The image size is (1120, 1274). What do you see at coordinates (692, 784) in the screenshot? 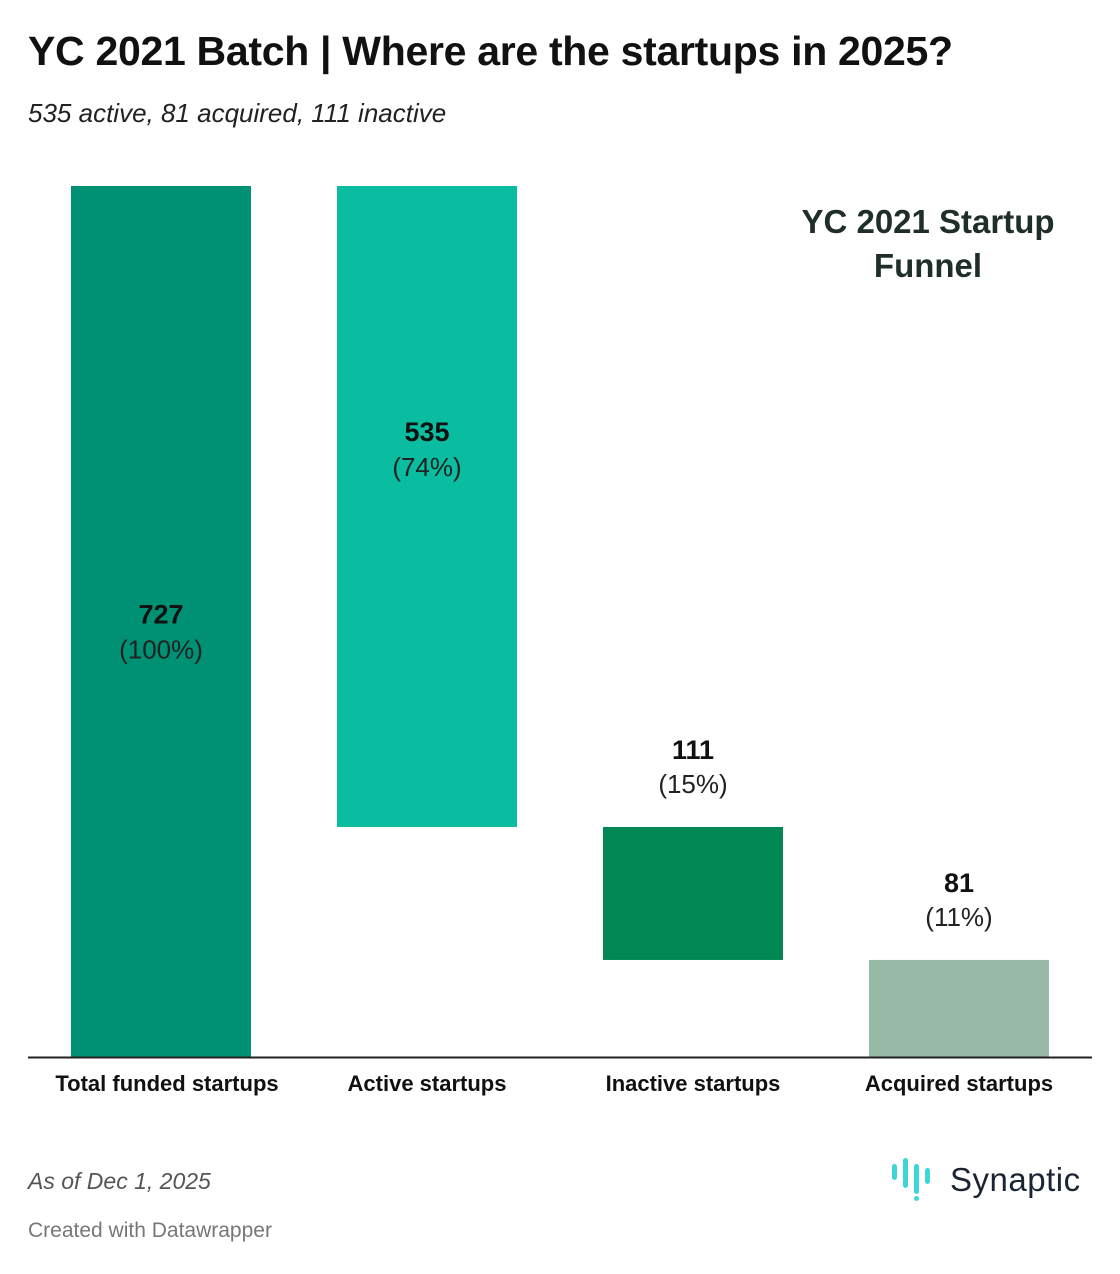
I see `percent-label-3: (15%)` at bounding box center [692, 784].